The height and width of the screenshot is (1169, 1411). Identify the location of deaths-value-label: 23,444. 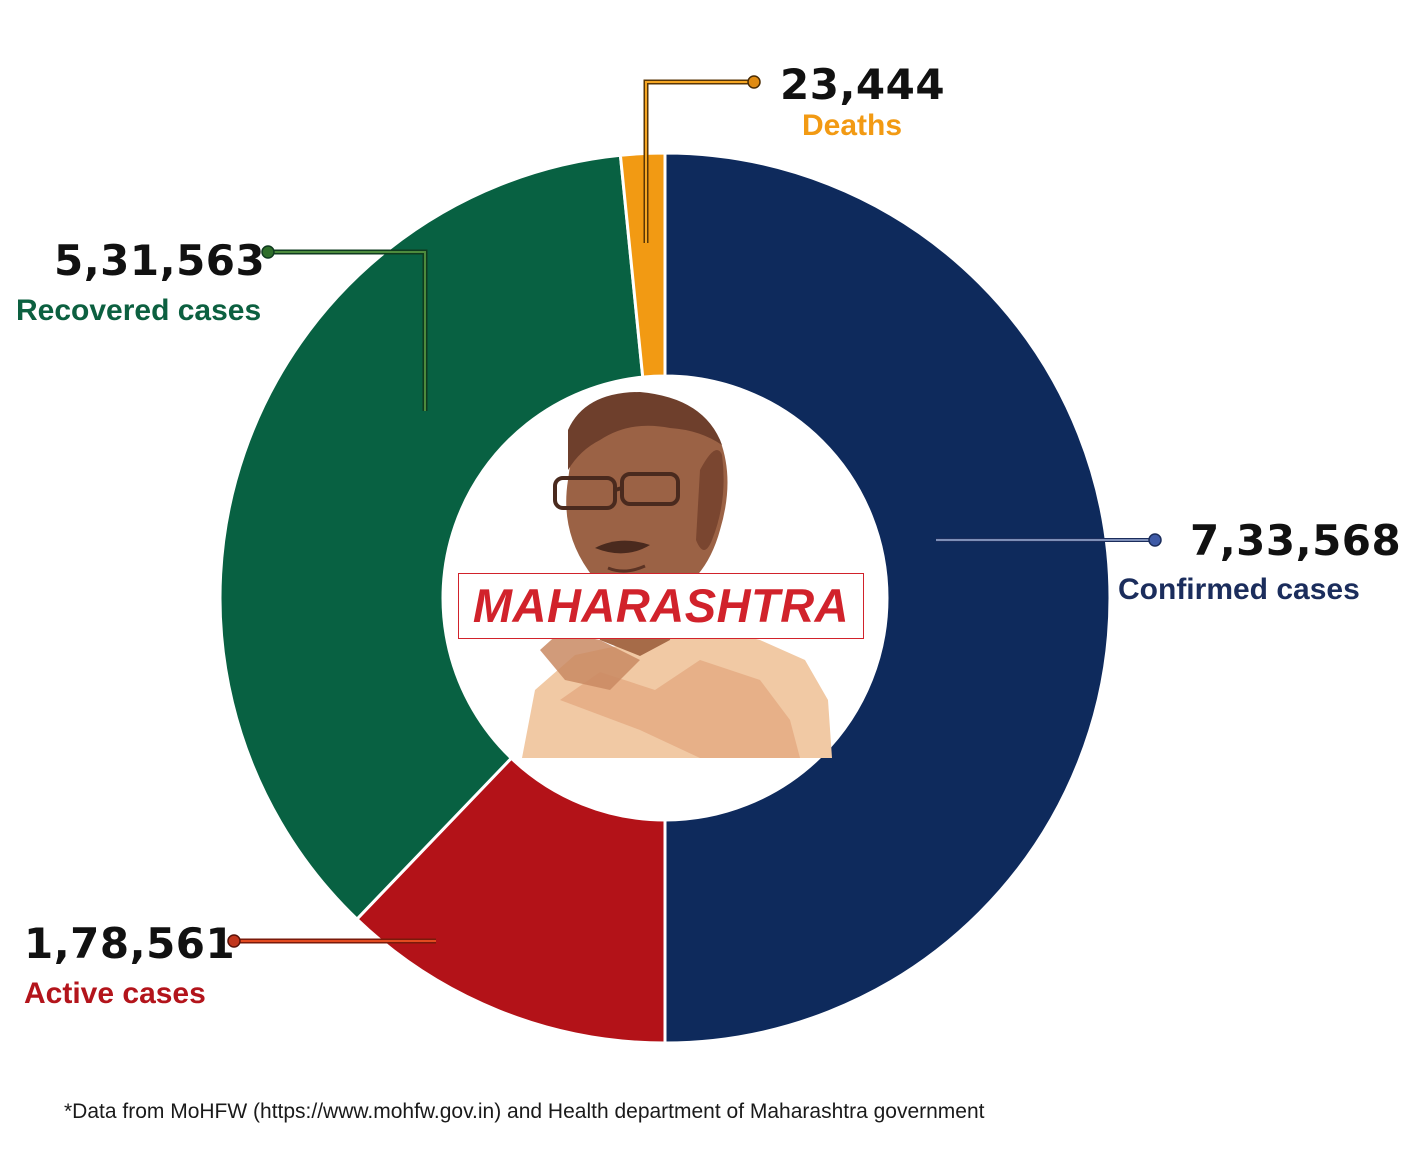
(863, 84).